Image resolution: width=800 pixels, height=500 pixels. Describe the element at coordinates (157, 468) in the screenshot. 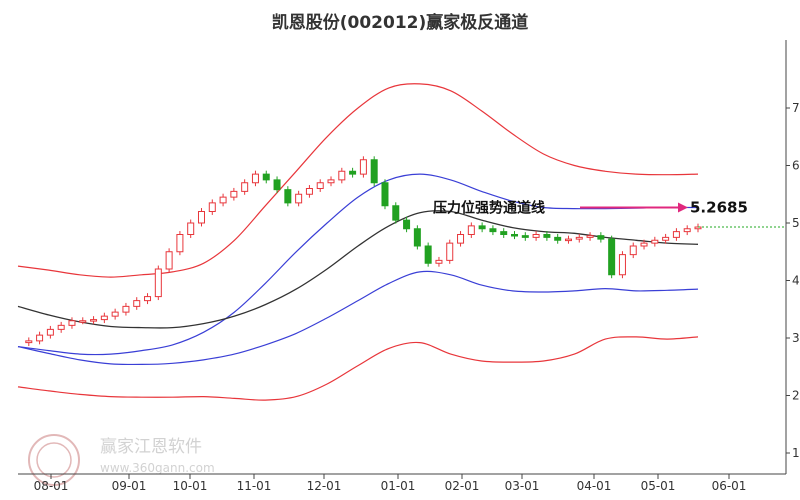

I see `watermark-url: www.360gann.com` at that location.